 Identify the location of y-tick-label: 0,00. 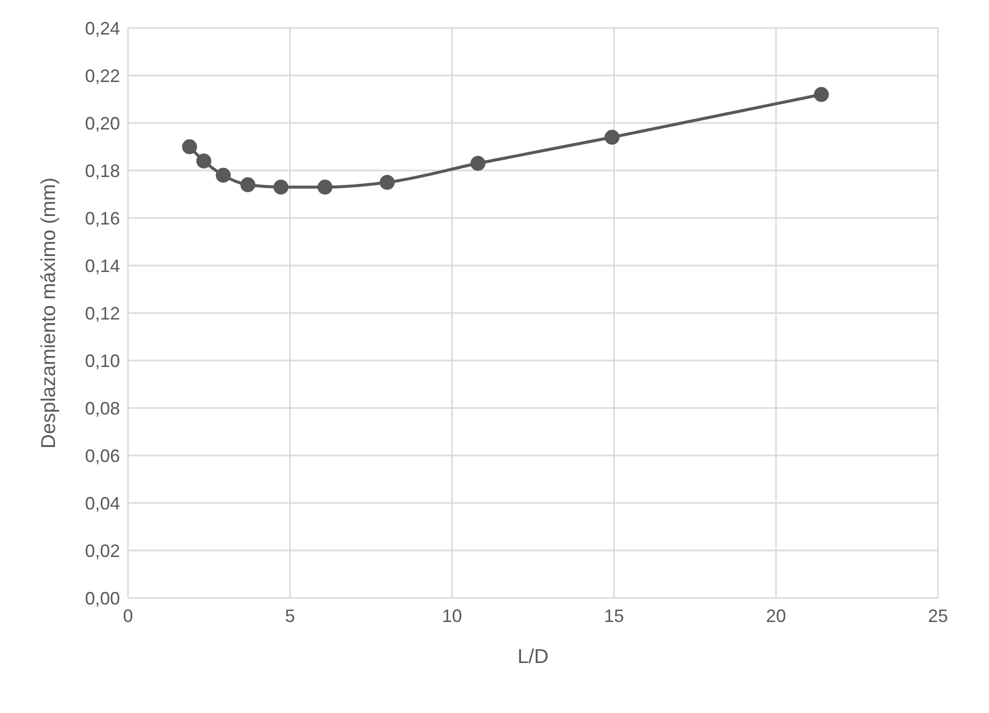
(102, 598).